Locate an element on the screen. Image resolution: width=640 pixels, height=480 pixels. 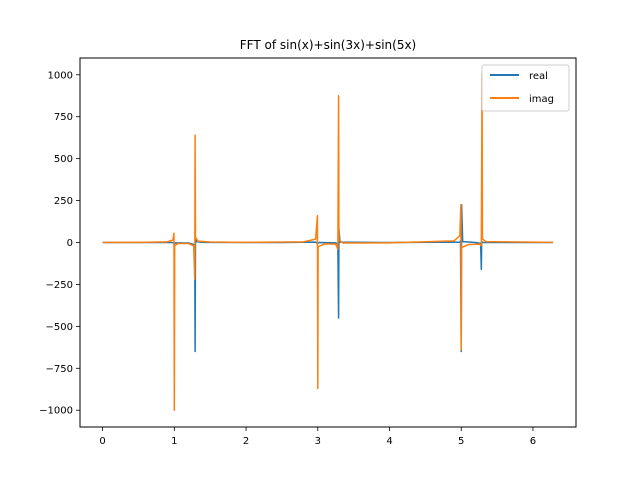
x-tick-label: 5 is located at coordinates (461, 441).